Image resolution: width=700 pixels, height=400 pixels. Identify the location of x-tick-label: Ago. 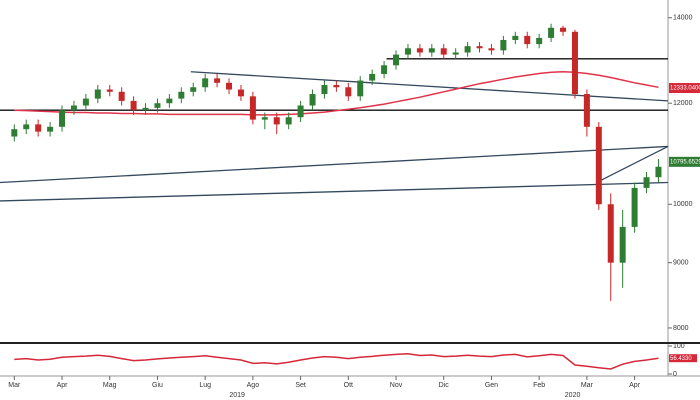
(253, 385).